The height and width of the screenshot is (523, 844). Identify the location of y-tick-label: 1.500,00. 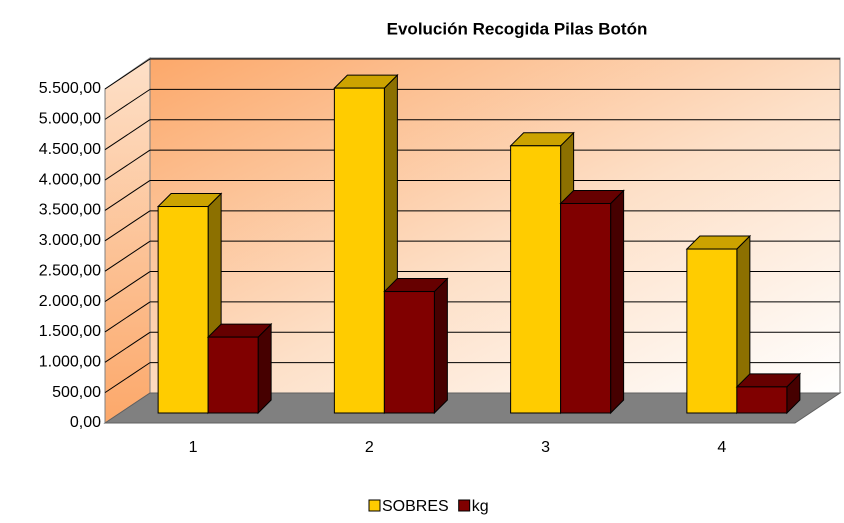
(70, 331).